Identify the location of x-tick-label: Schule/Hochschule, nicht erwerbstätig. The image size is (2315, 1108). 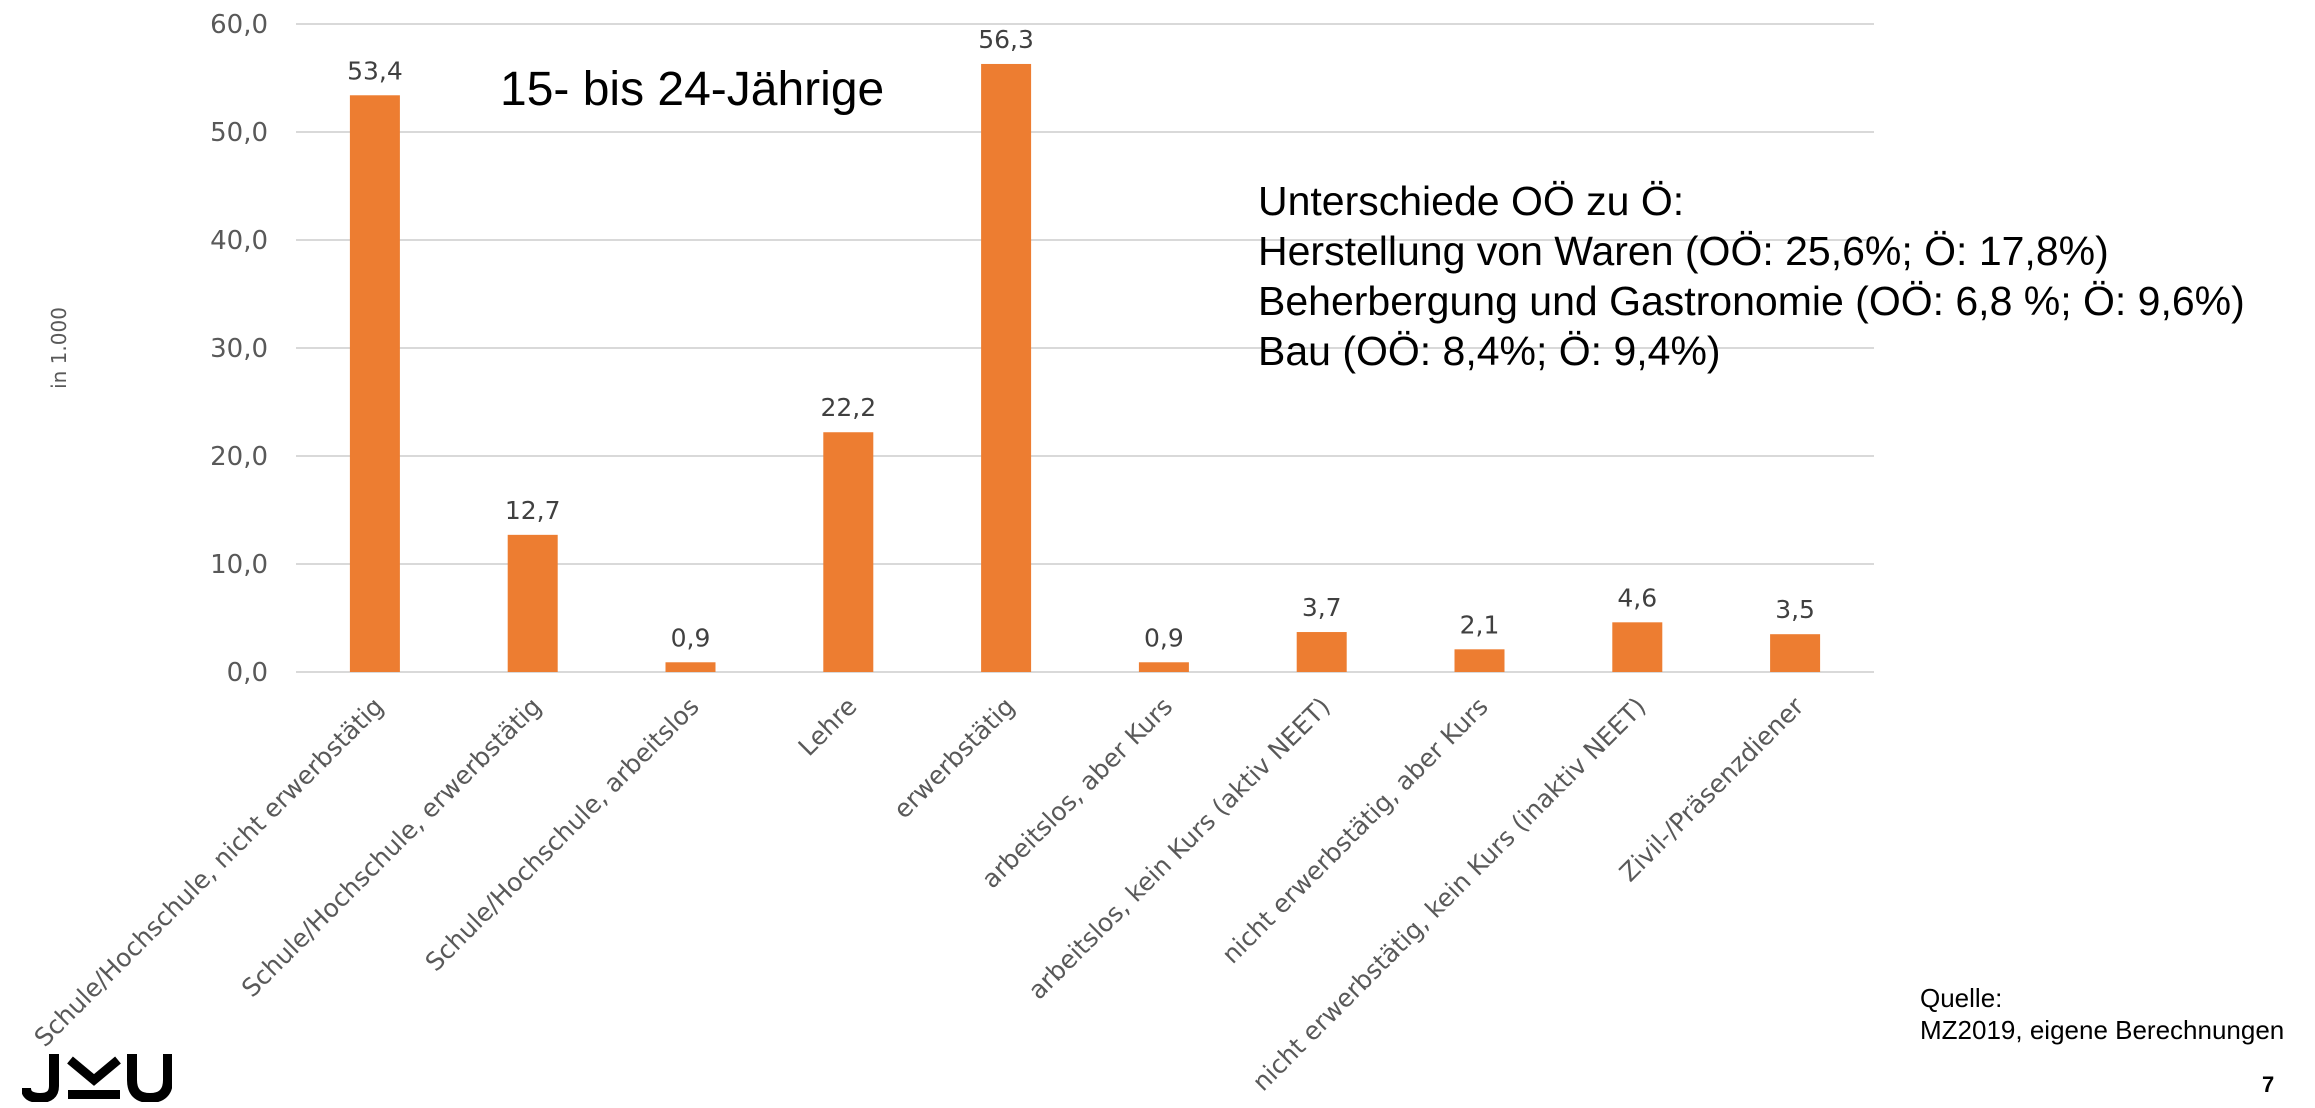
(209, 872).